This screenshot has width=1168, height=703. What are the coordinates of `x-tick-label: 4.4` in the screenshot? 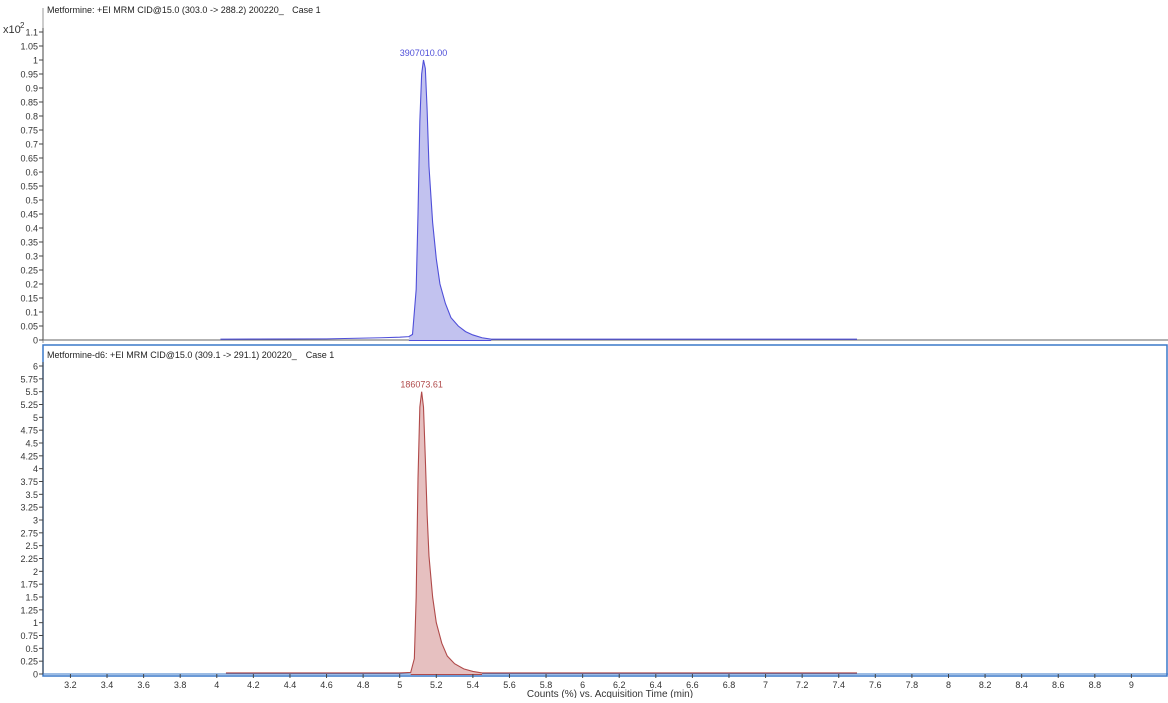 It's located at (290, 685).